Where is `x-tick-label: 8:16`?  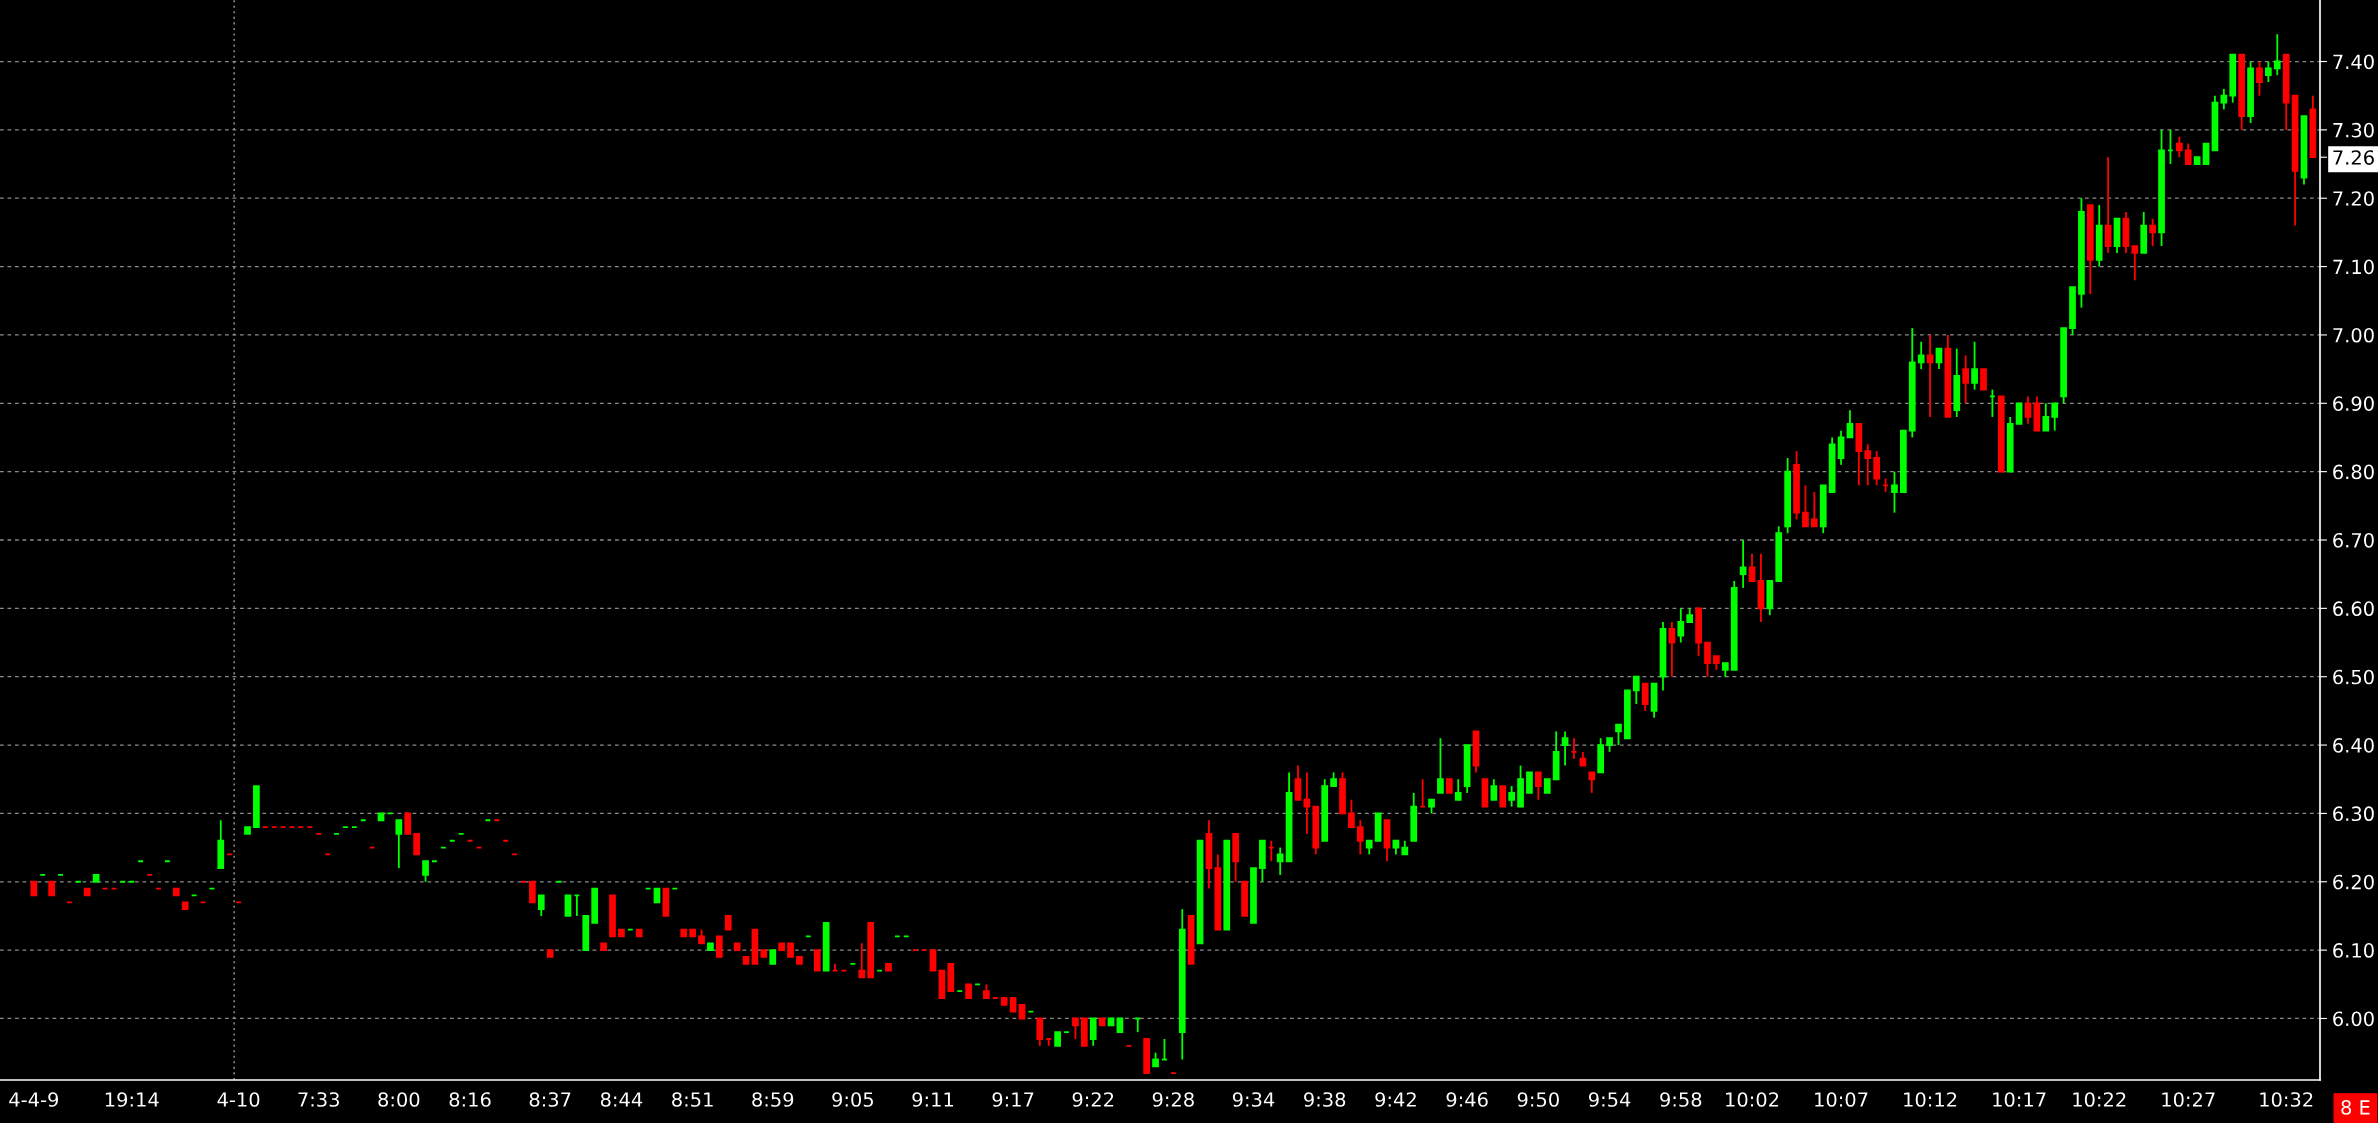 x-tick-label: 8:16 is located at coordinates (470, 1099).